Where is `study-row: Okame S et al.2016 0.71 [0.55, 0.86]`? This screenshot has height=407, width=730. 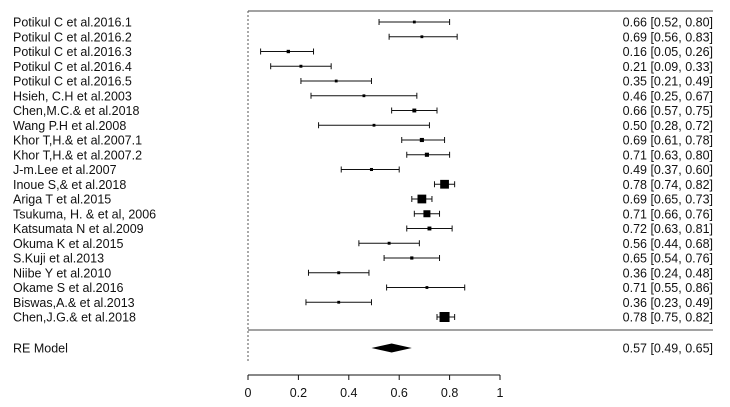
study-row: Okame S et al.2016 0.71 [0.55, 0.86] is located at coordinates (363, 288).